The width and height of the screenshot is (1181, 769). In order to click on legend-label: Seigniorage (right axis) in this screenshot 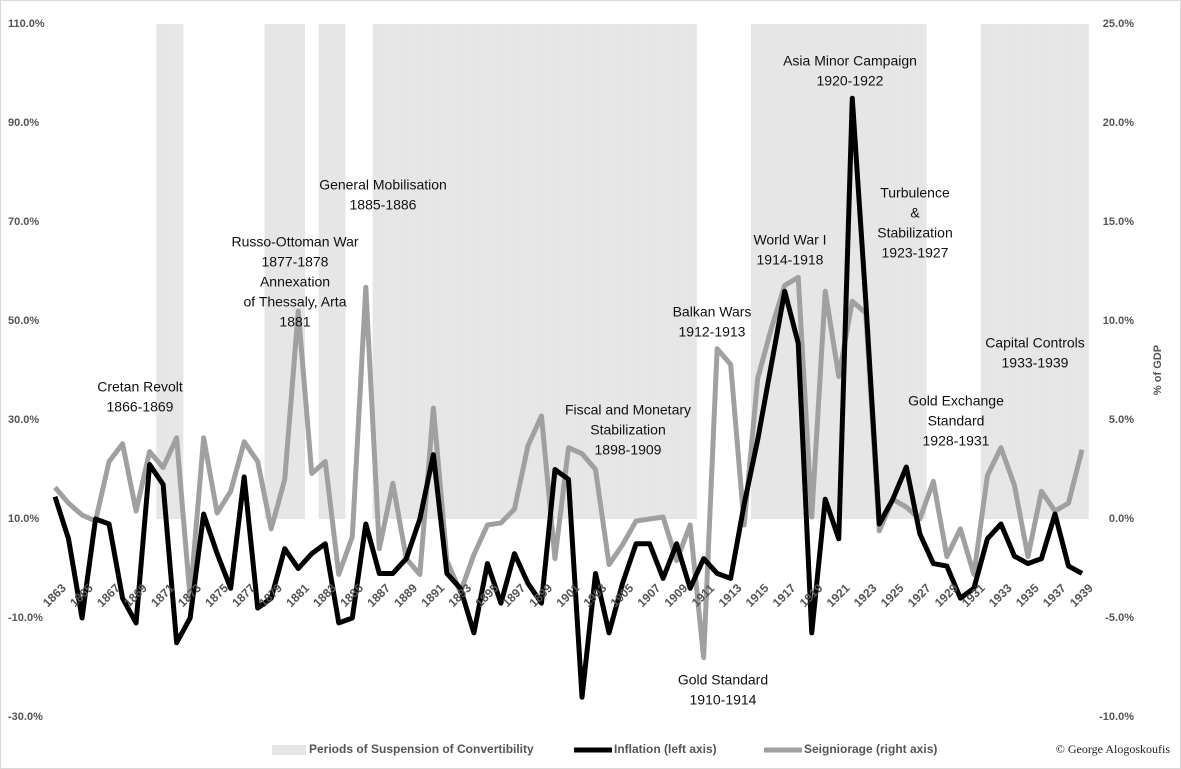, I will do `click(870, 749)`.